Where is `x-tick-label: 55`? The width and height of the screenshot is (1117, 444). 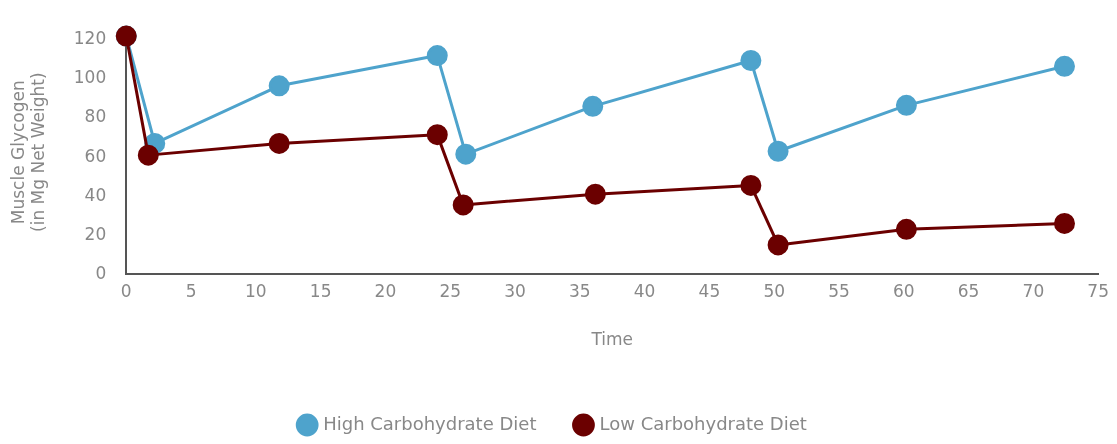
x-tick-label: 55 is located at coordinates (839, 290).